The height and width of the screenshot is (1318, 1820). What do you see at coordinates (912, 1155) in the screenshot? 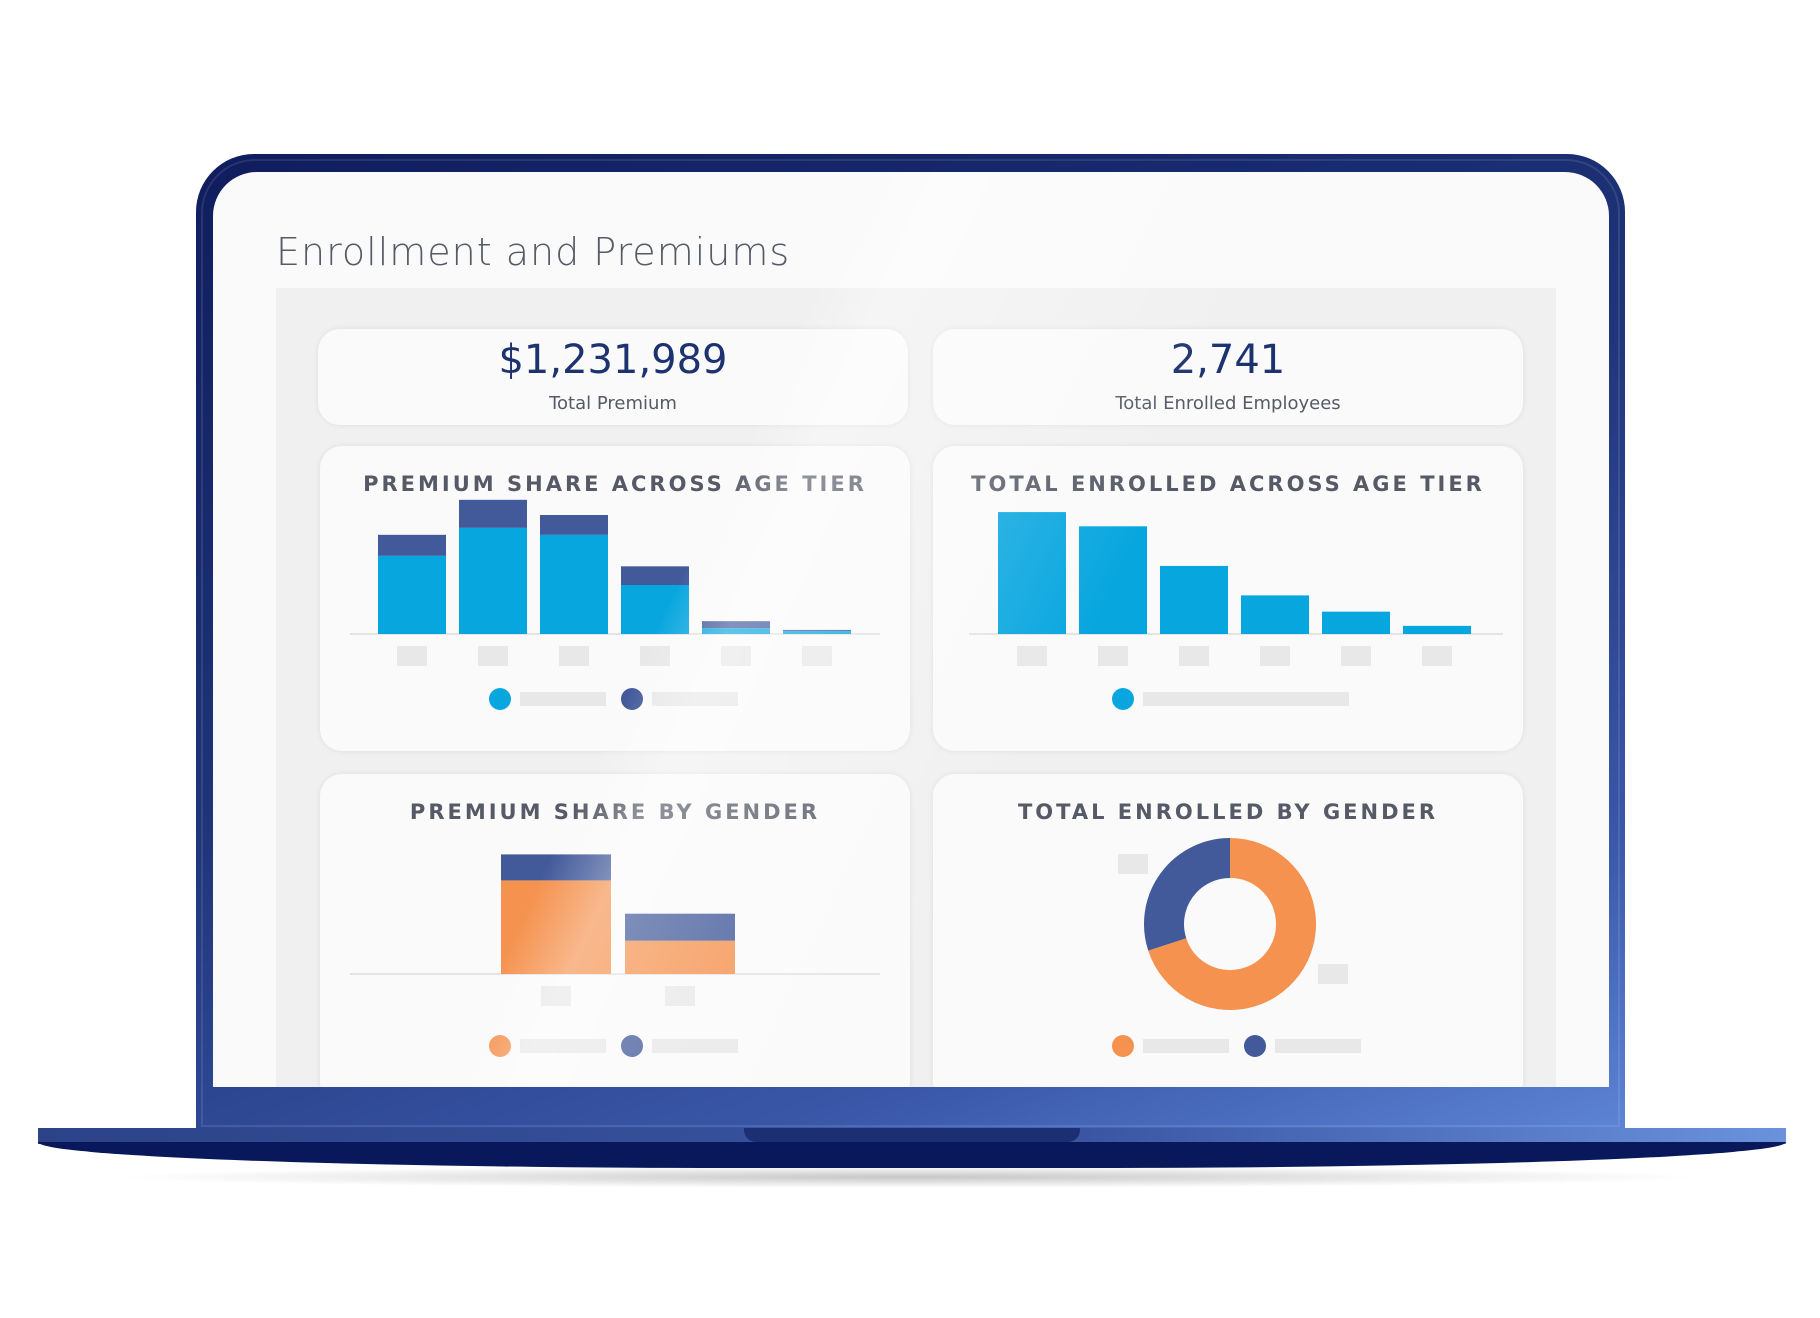
I see `laptop-base` at bounding box center [912, 1155].